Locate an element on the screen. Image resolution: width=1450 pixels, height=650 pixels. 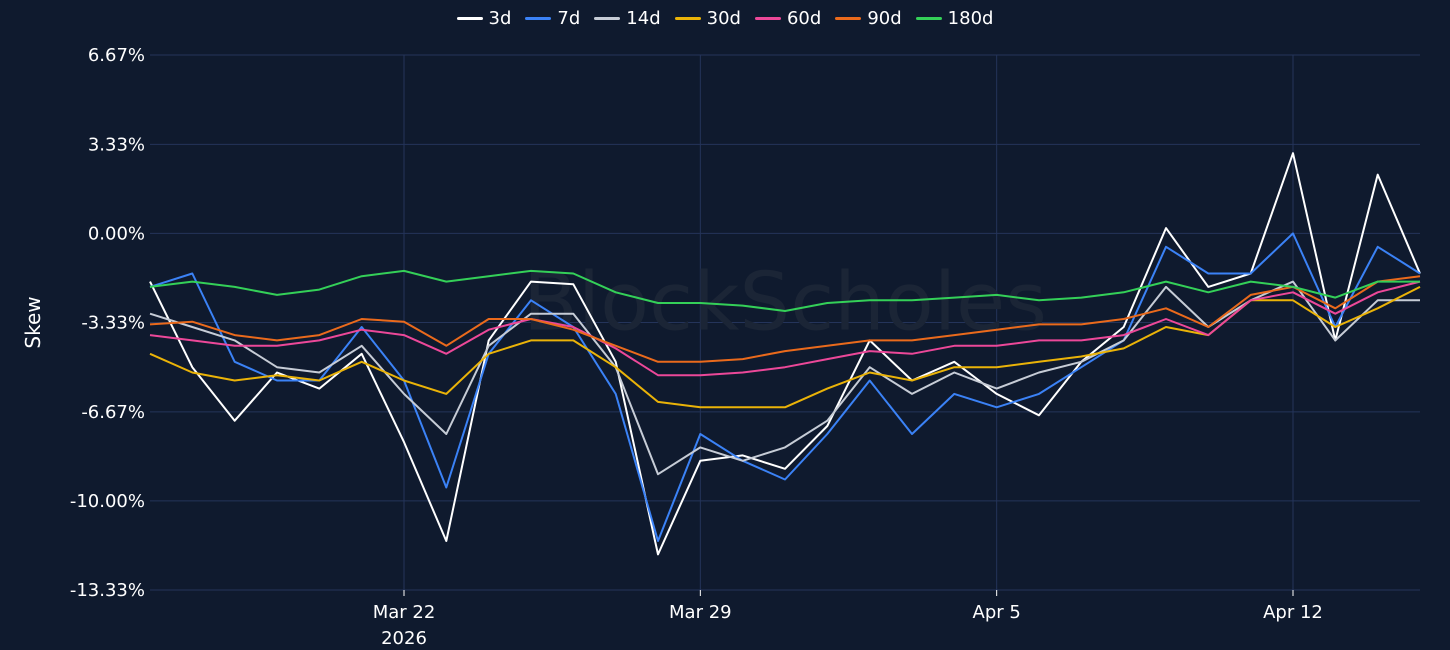
legend-item-30d: 30d is located at coordinates (707, 18).